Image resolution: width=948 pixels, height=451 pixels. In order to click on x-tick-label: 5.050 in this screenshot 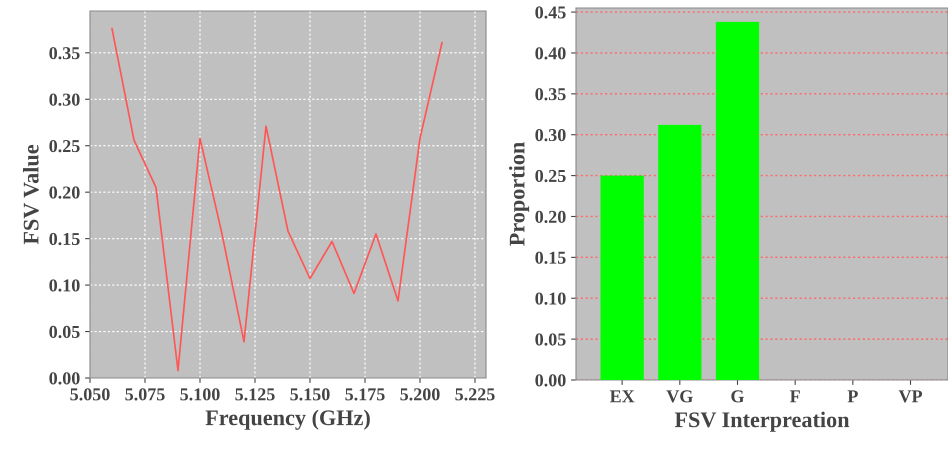, I will do `click(90, 394)`.